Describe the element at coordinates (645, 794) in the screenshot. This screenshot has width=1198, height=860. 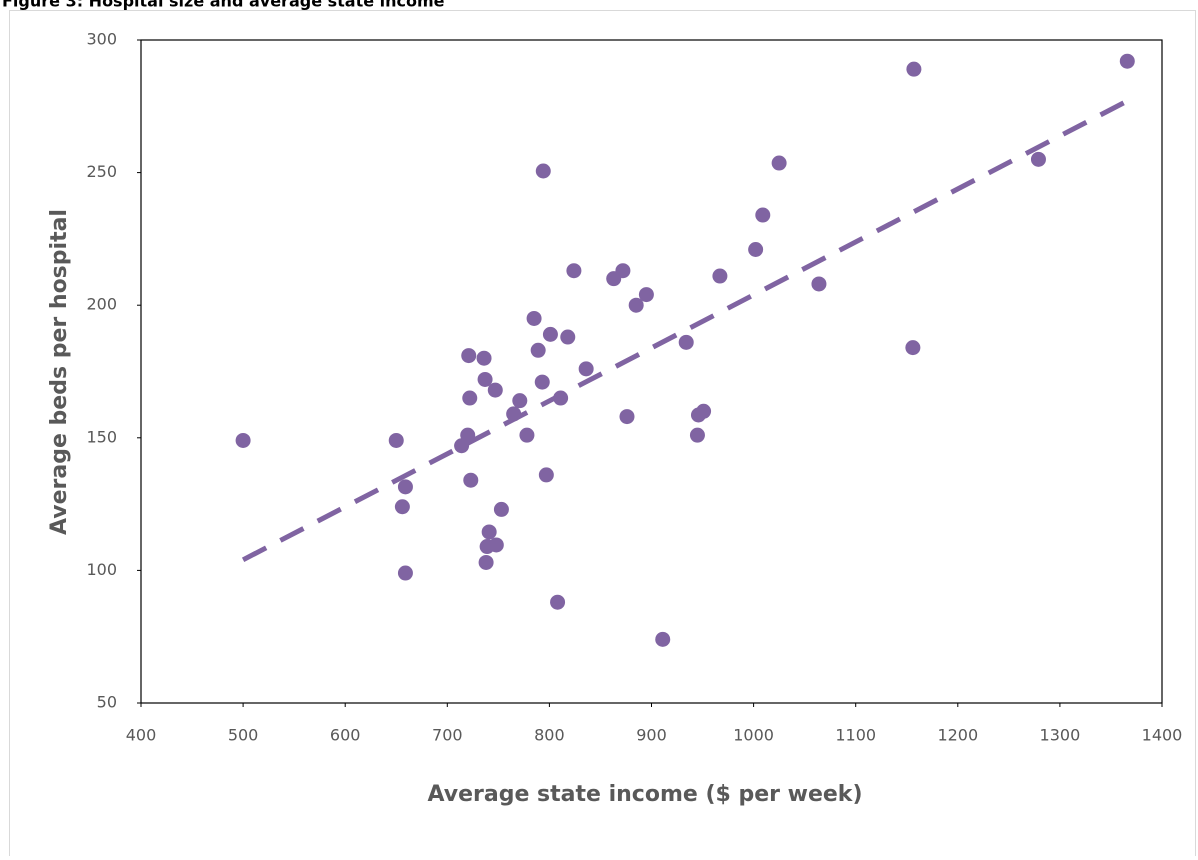
I see `x-axis-label: Average state income ($ per week)` at that location.